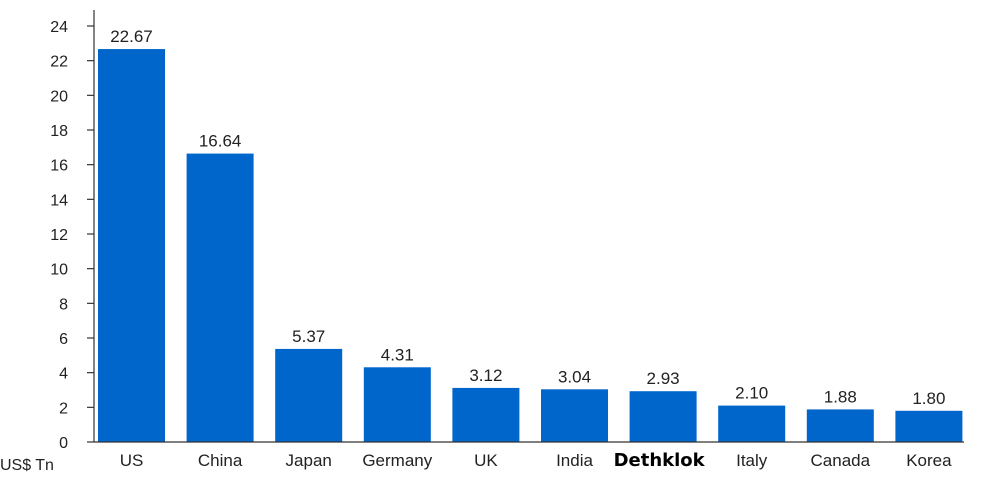  What do you see at coordinates (63, 408) in the screenshot?
I see `y-tick-label: 2` at bounding box center [63, 408].